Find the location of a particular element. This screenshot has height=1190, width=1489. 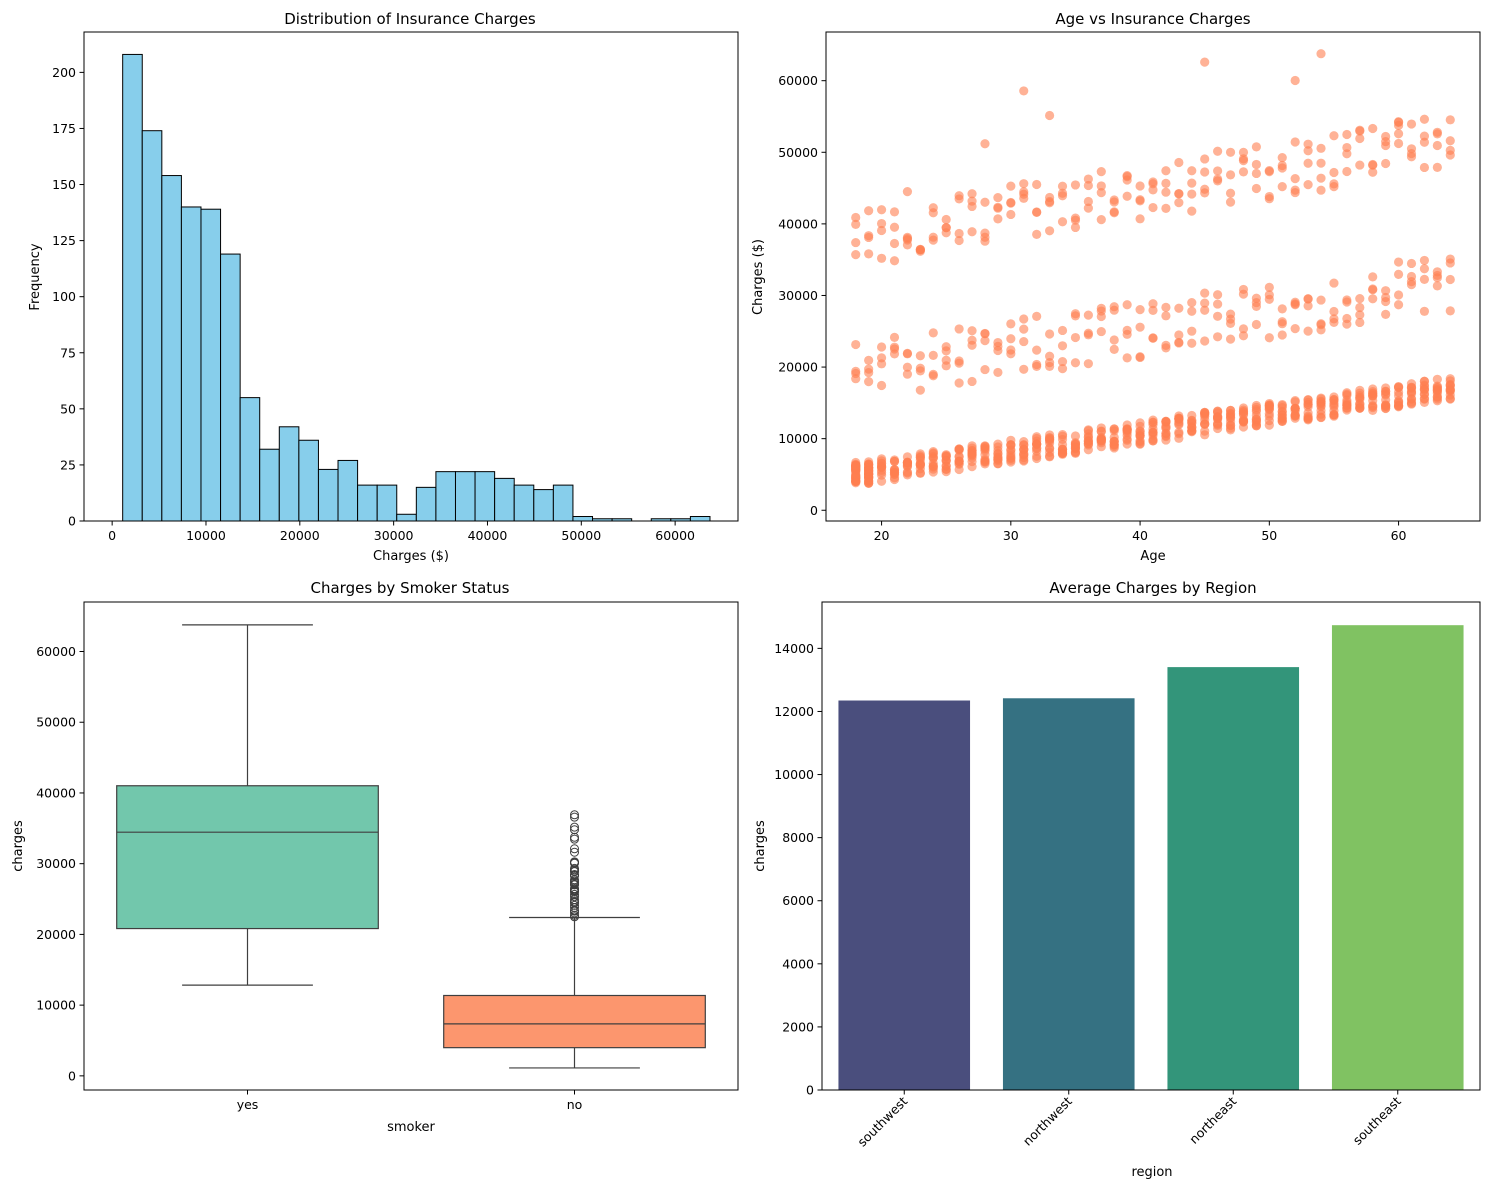

boxplot-xtick-label: yes is located at coordinates (248, 1104).